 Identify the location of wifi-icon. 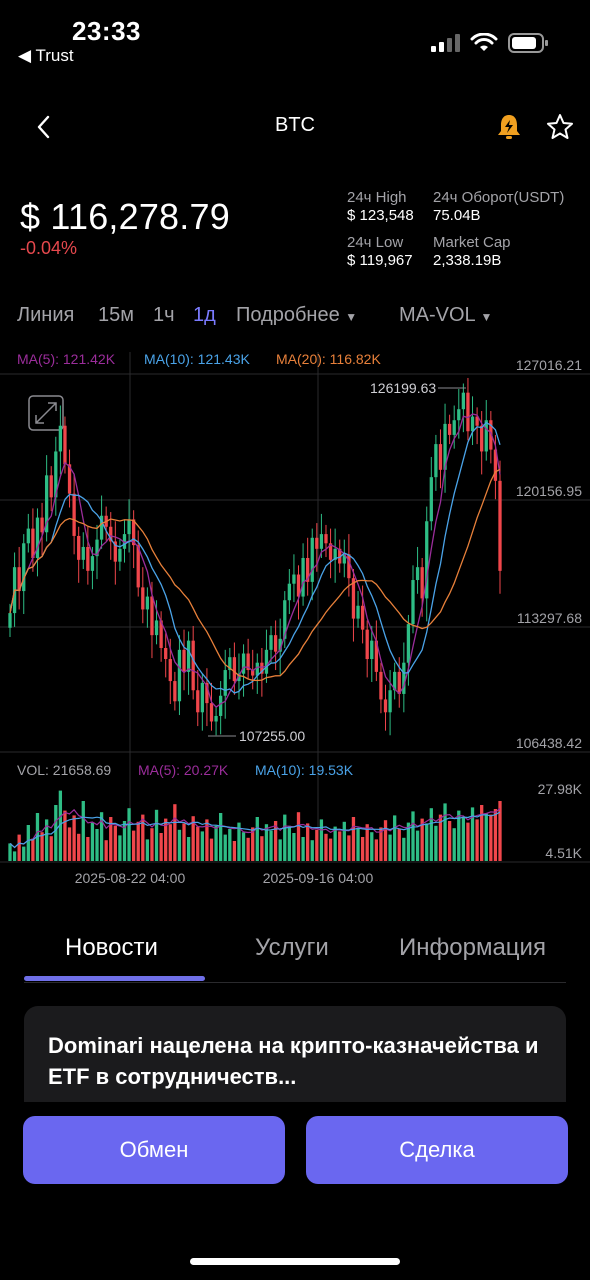
(484, 42).